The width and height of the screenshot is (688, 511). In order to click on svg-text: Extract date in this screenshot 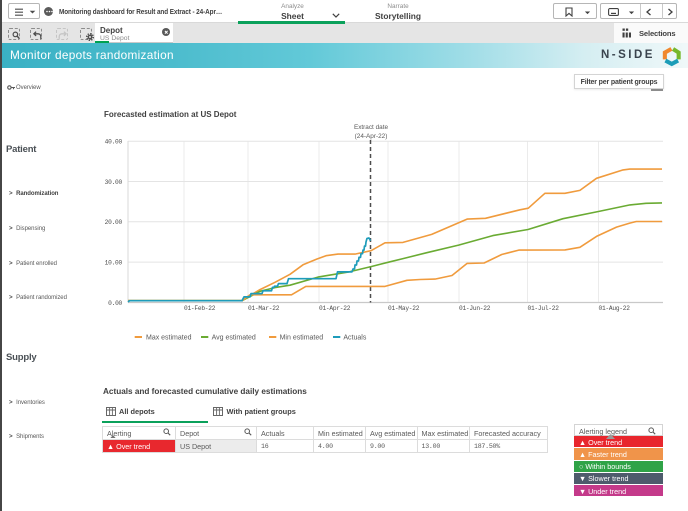, I will do `click(371, 127)`.